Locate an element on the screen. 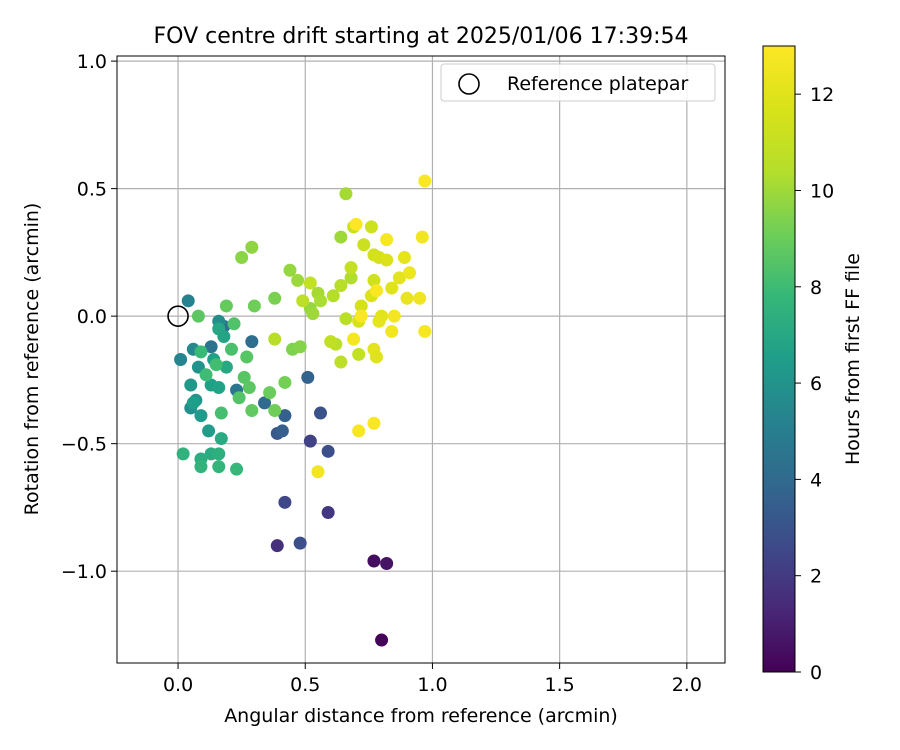 The width and height of the screenshot is (900, 750). y-tick-label: −1.0 is located at coordinates (84, 572).